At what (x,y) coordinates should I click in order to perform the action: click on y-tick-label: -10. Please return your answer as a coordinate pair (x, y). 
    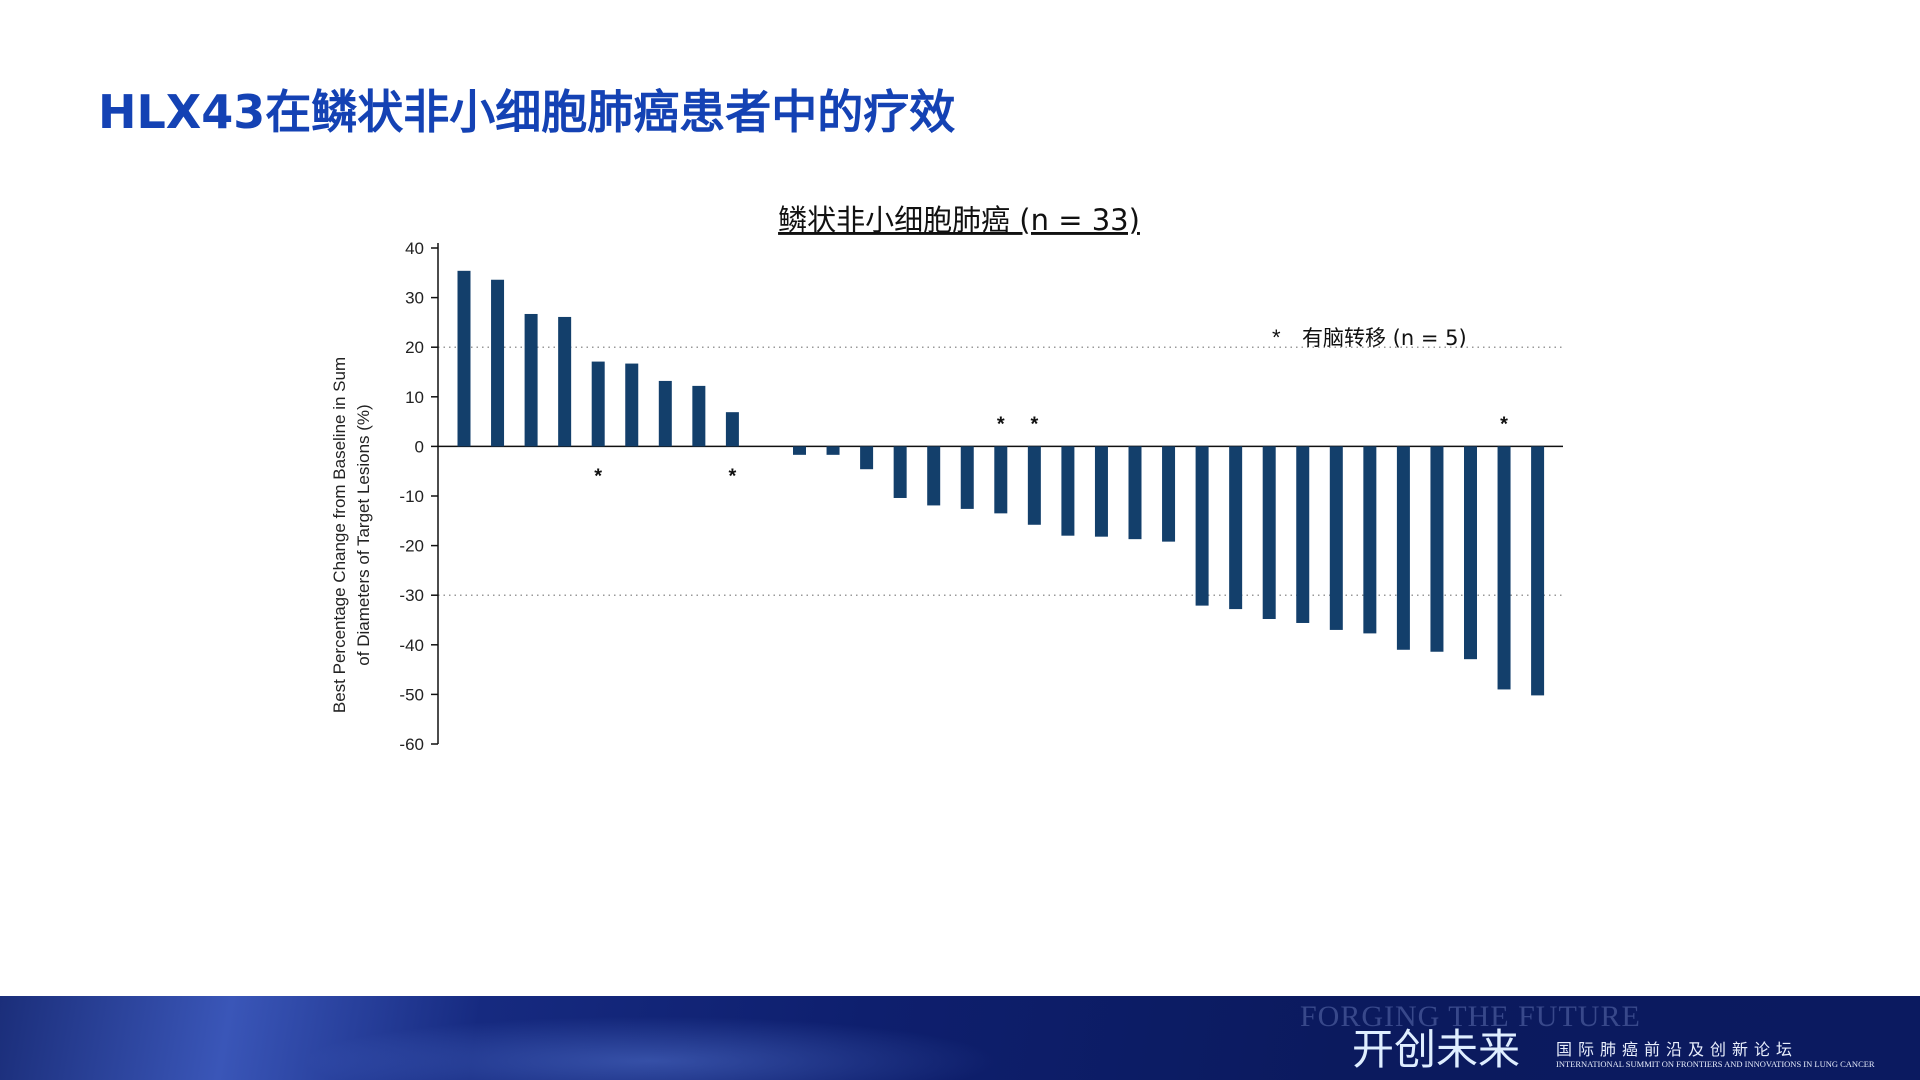
    Looking at the image, I should click on (411, 496).